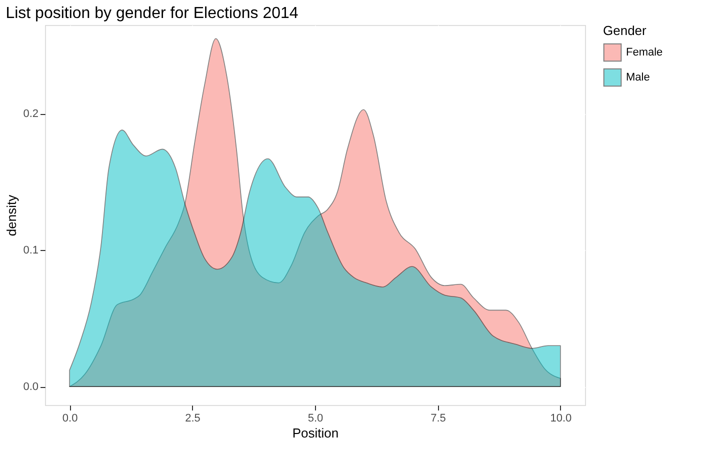 The image size is (712, 473). What do you see at coordinates (316, 418) in the screenshot?
I see `x-tick-label: 5.0` at bounding box center [316, 418].